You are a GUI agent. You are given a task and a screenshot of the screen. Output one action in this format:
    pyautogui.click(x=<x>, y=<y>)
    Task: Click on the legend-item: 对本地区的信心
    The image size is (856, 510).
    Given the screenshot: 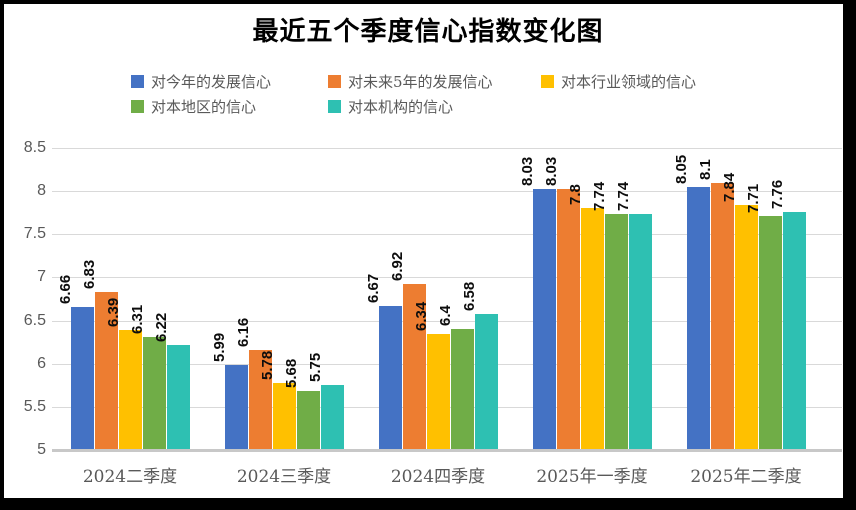 What is the action you would take?
    pyautogui.click(x=194, y=106)
    